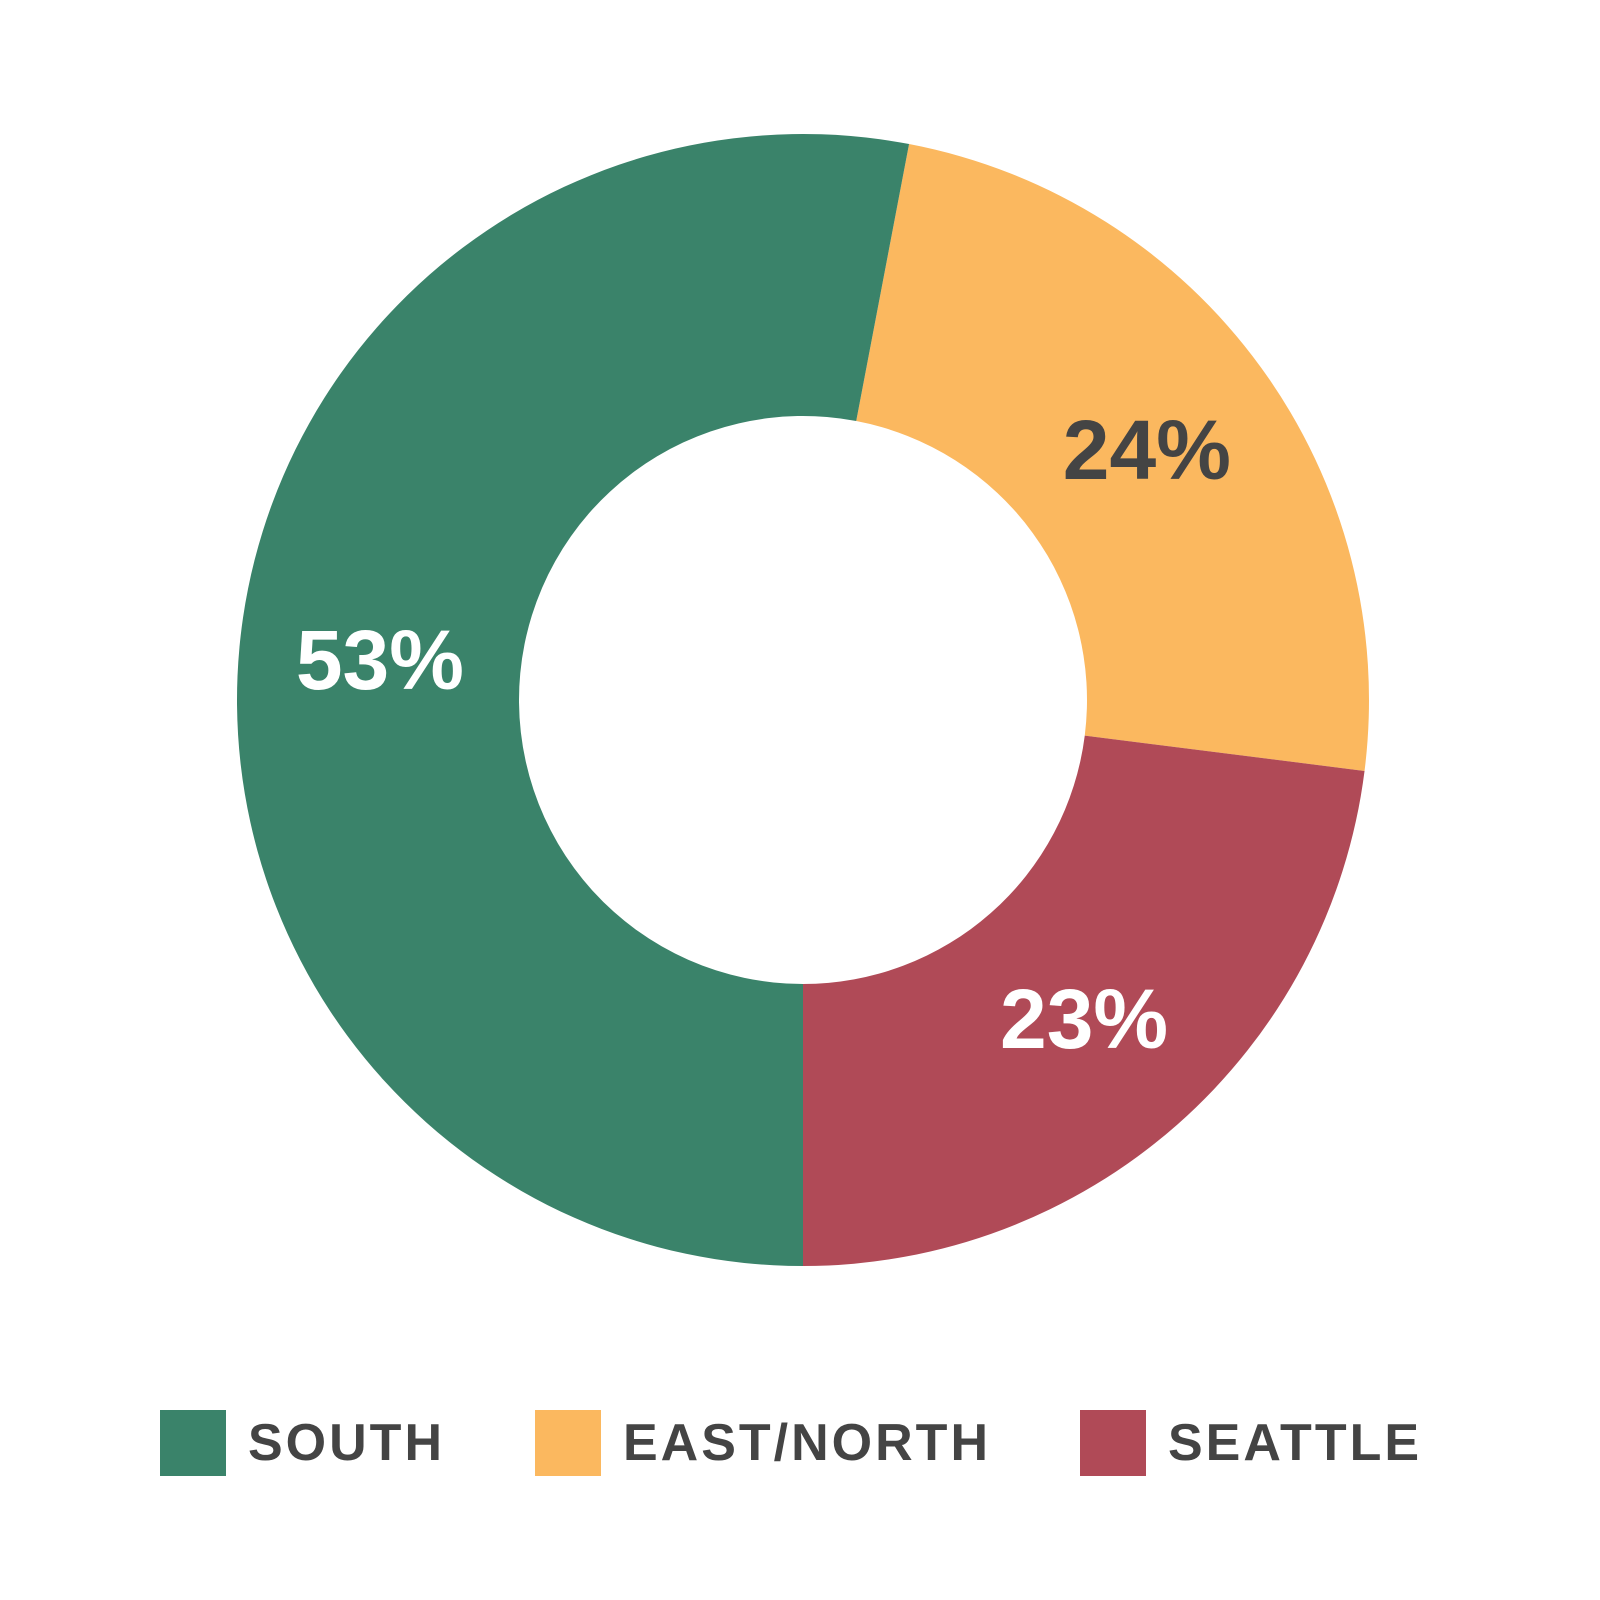 The image size is (1600, 1600). I want to click on legend-item-seattle: SEATTLE, so click(1251, 1443).